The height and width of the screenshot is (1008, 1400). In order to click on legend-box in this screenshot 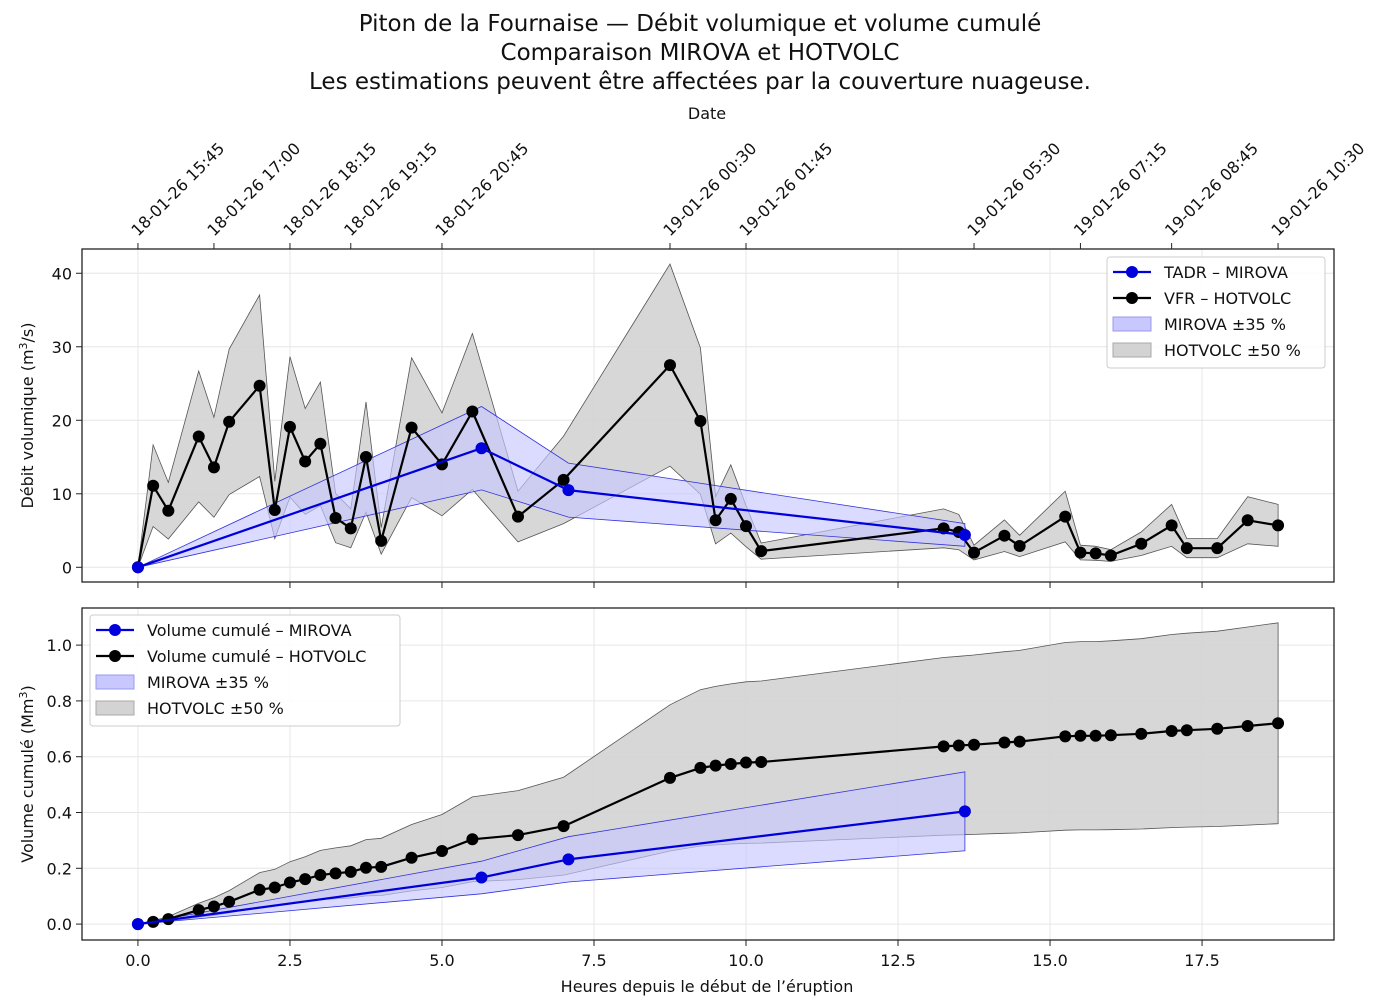, I will do `click(1216, 312)`.